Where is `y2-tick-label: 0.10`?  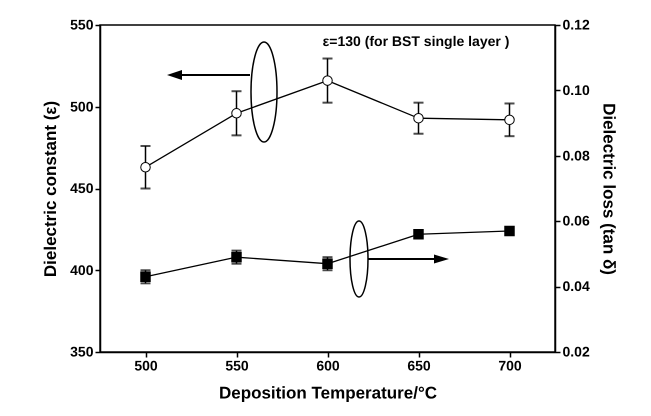 y2-tick-label: 0.10 is located at coordinates (576, 90).